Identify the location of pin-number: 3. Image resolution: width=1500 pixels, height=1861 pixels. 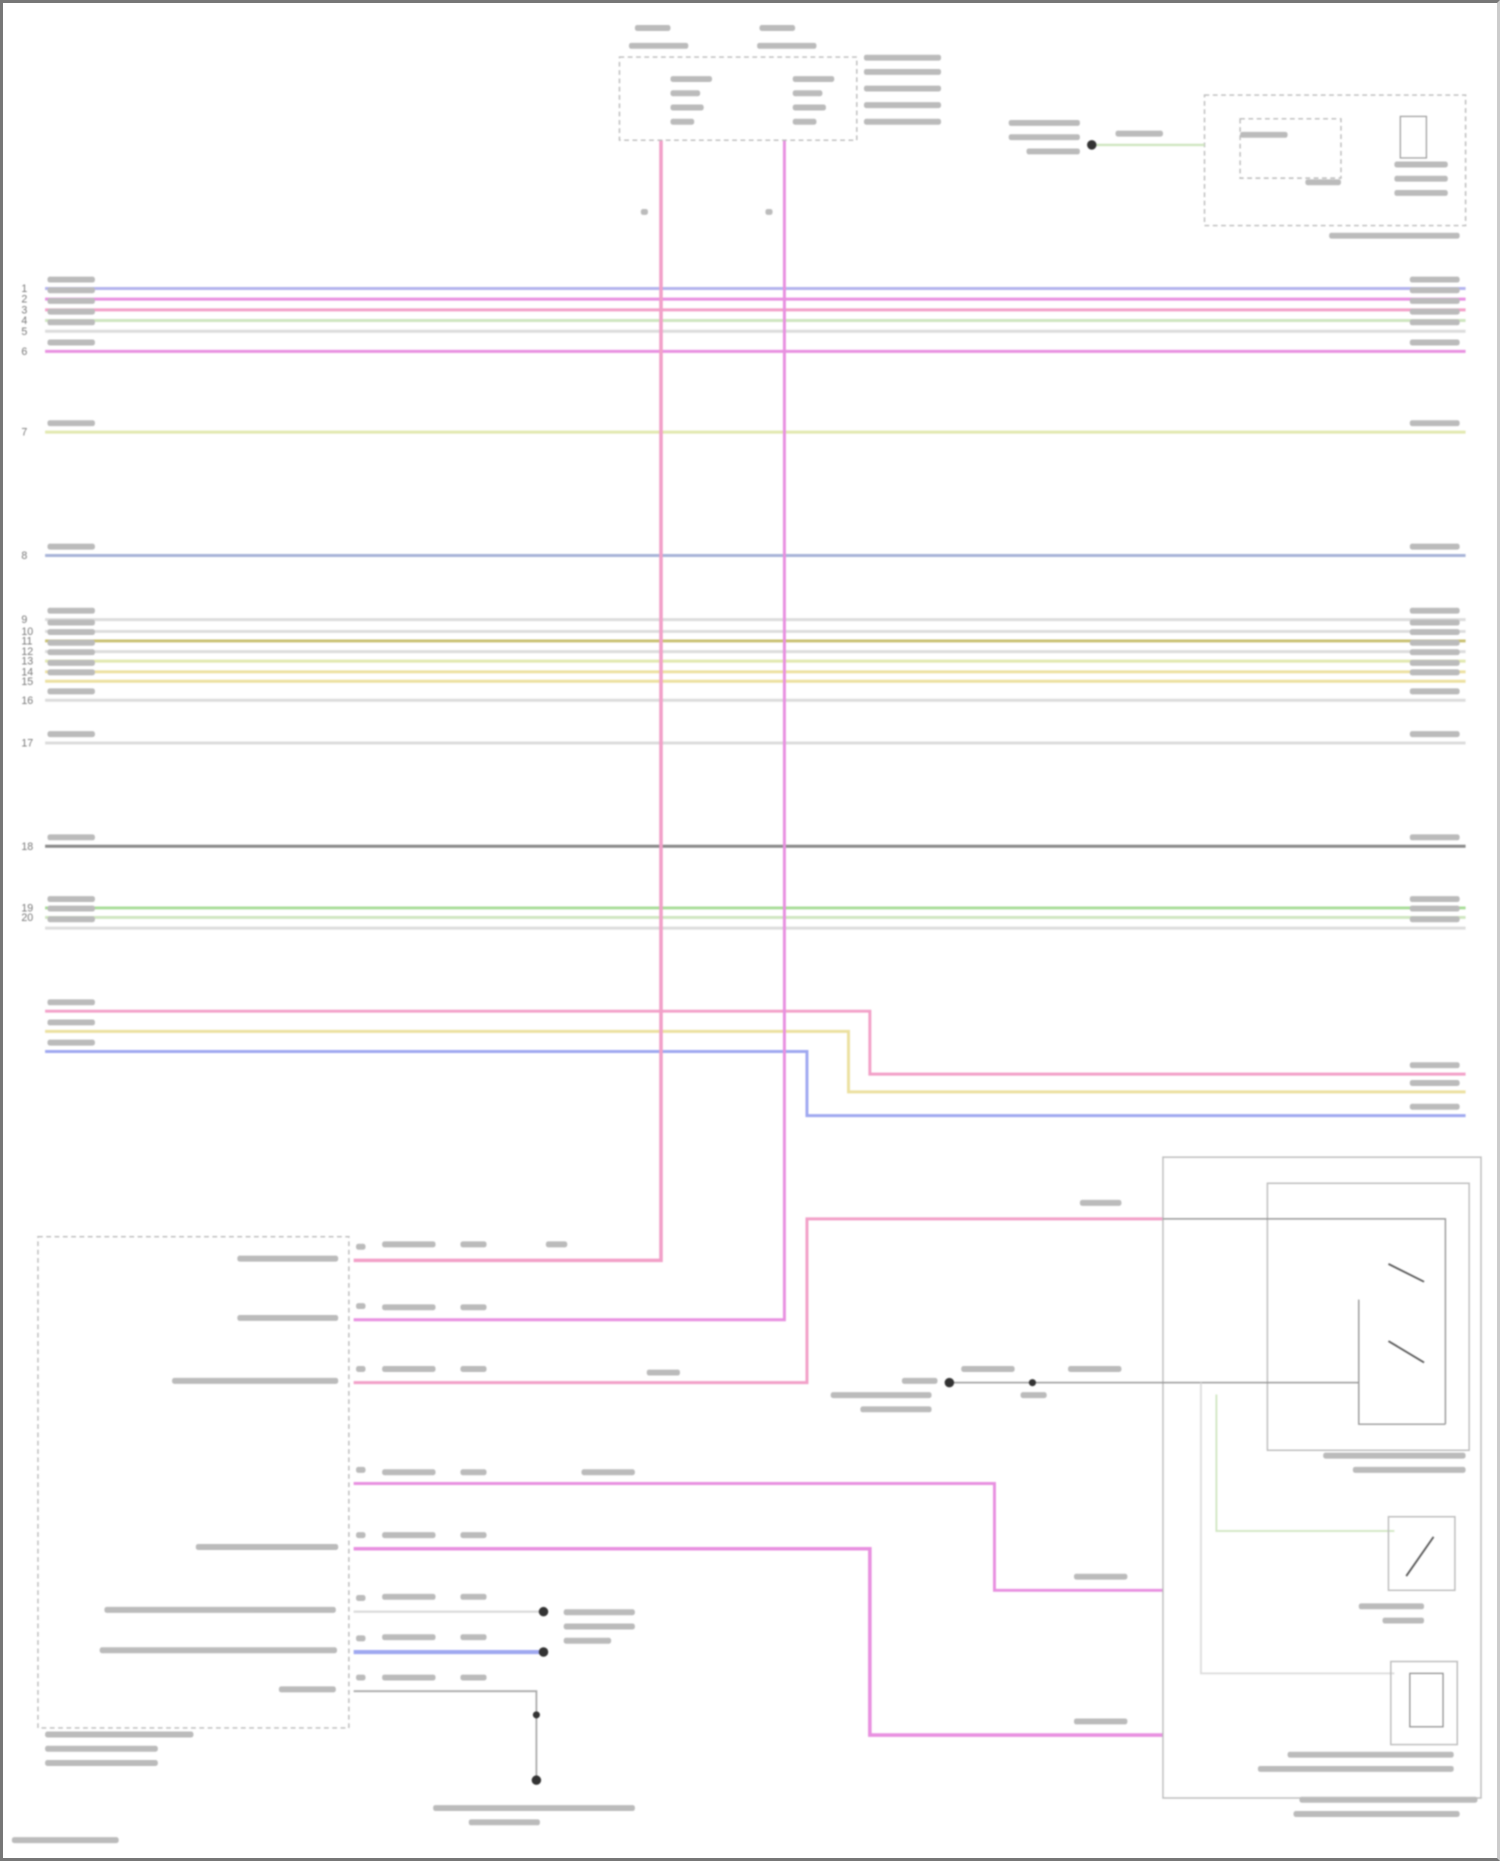
(24, 310).